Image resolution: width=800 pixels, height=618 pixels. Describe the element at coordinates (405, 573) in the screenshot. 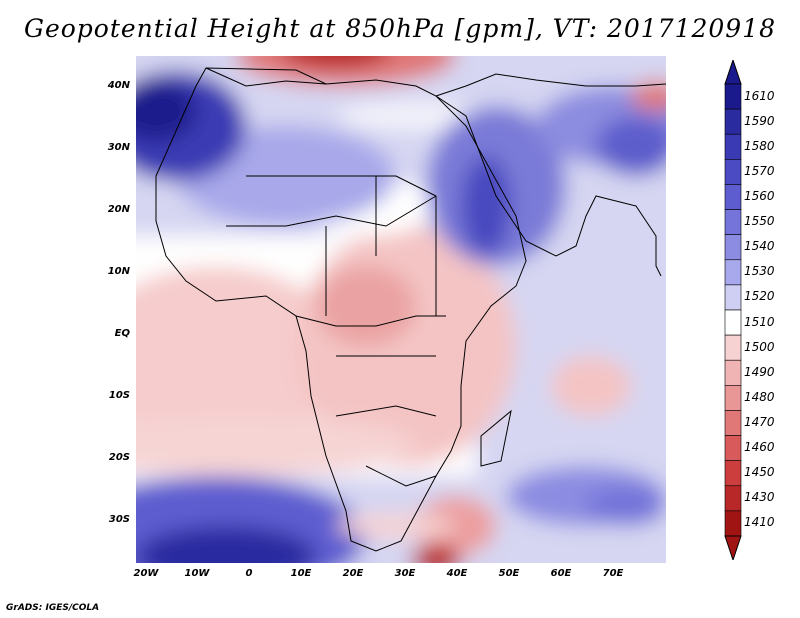

I see `lon-label: 30E` at that location.